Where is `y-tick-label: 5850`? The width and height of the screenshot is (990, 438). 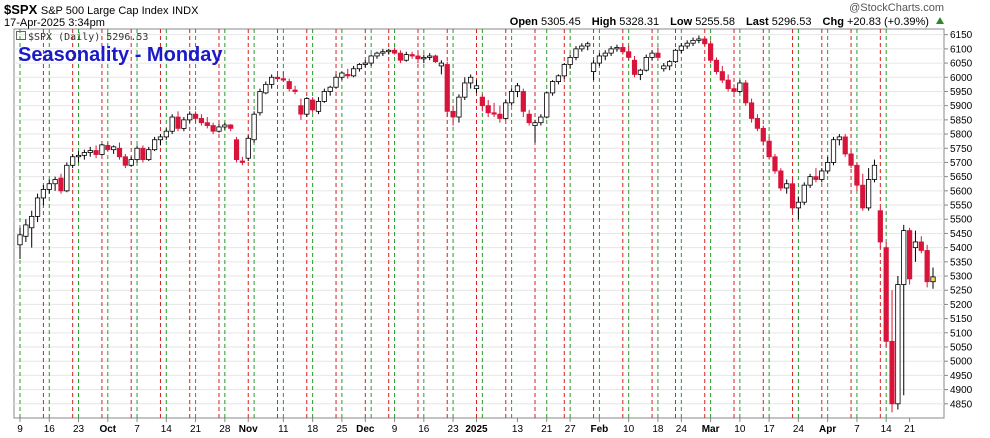
y-tick-label: 5850 is located at coordinates (961, 120).